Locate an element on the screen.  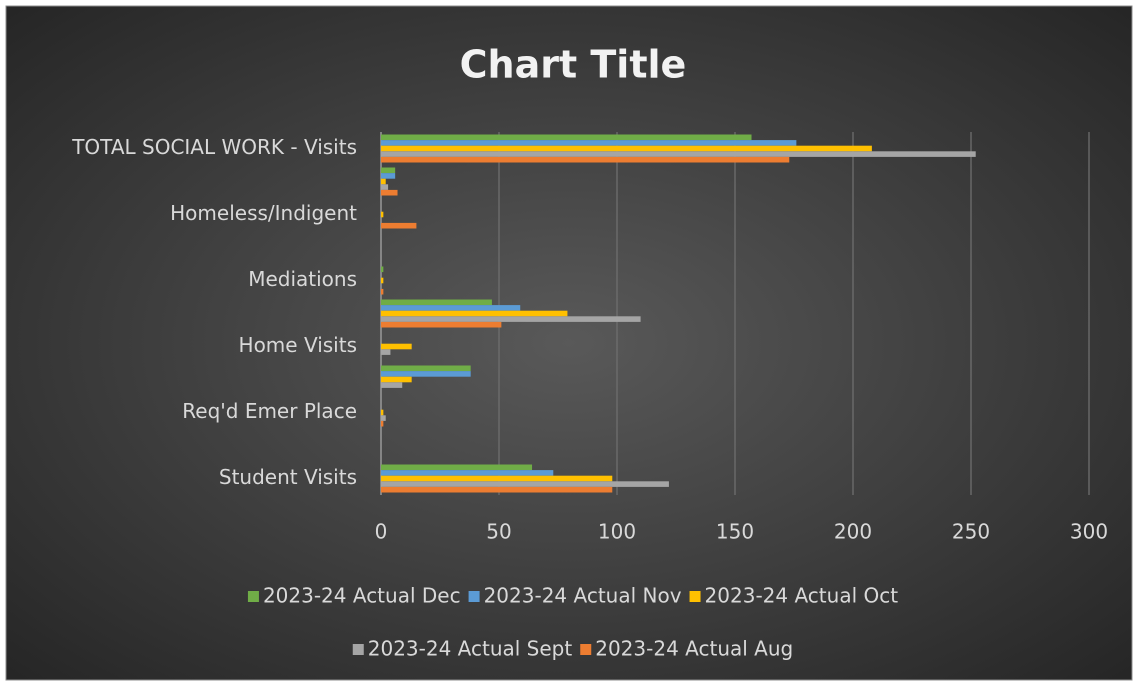
x-tick-label: 300 is located at coordinates (1089, 532).